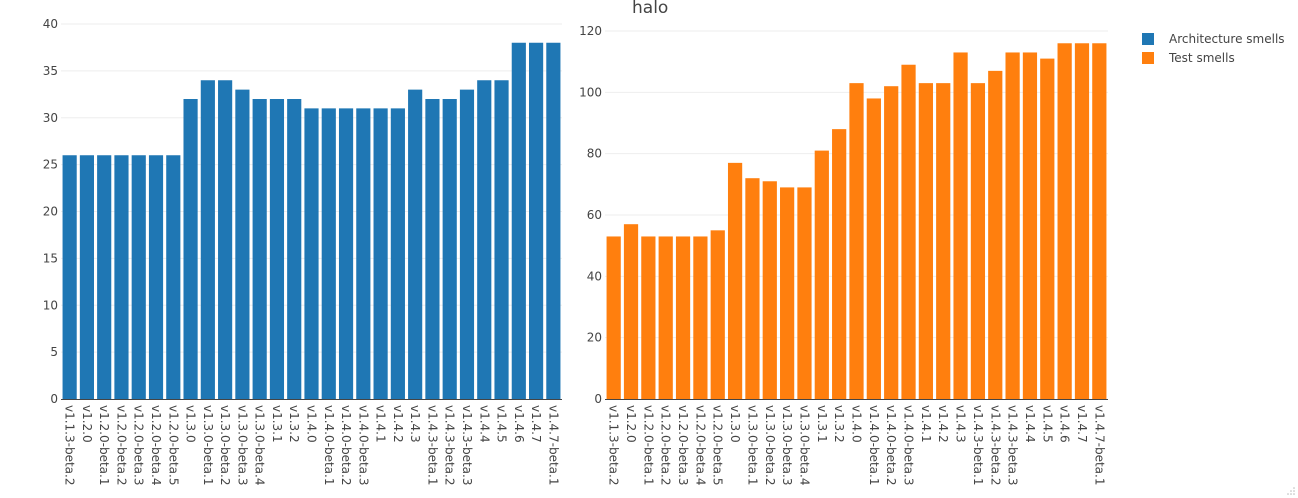 The width and height of the screenshot is (1298, 498). I want to click on legend-label: Test smells, so click(1201, 58).